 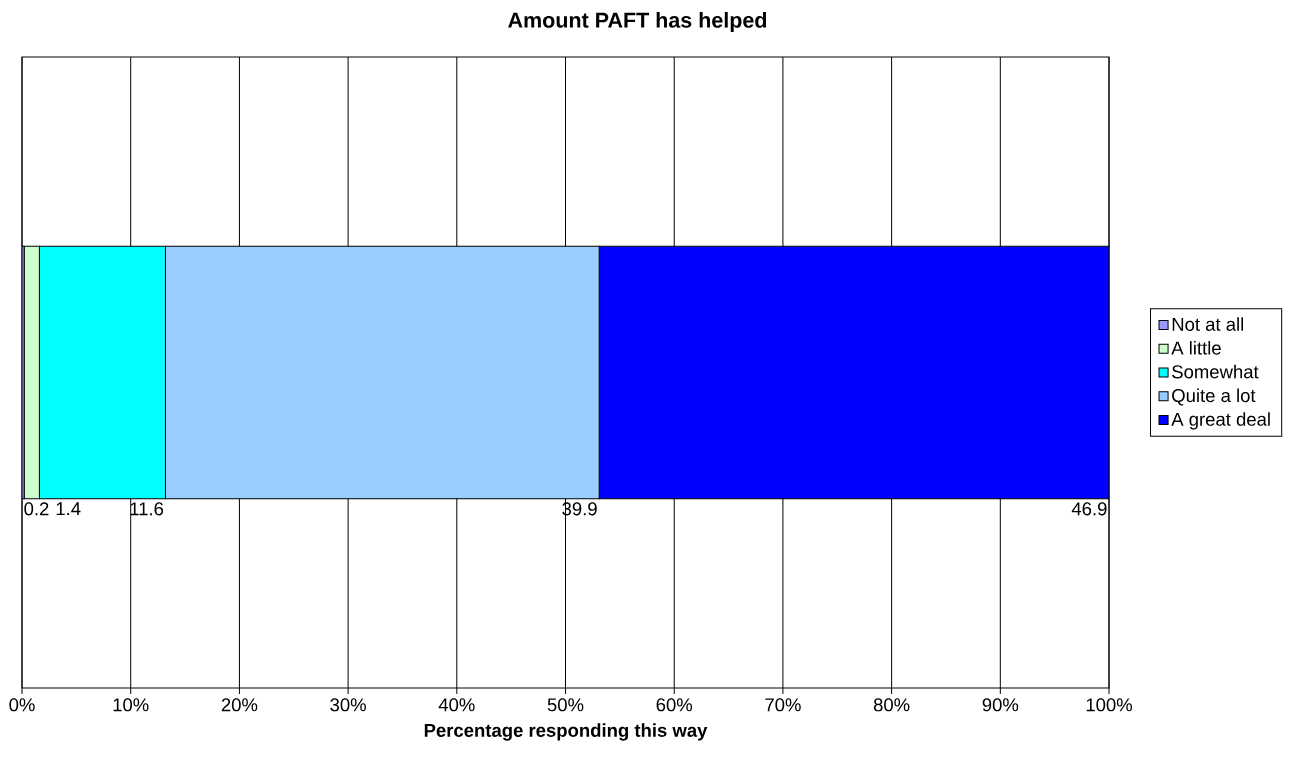 What do you see at coordinates (36, 509) in the screenshot?
I see `data-label: 0.2` at bounding box center [36, 509].